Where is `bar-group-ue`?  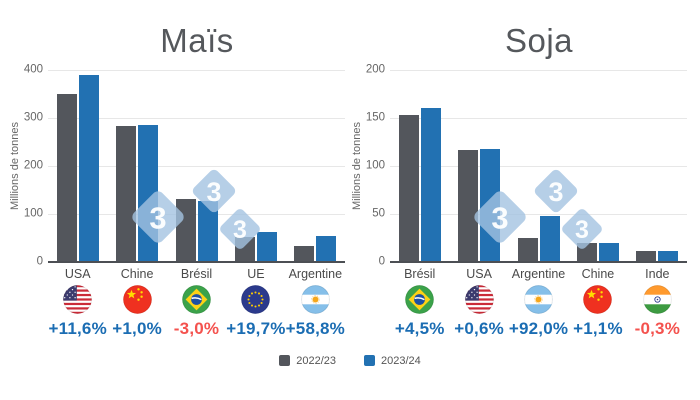 bar-group-ue is located at coordinates (255, 166).